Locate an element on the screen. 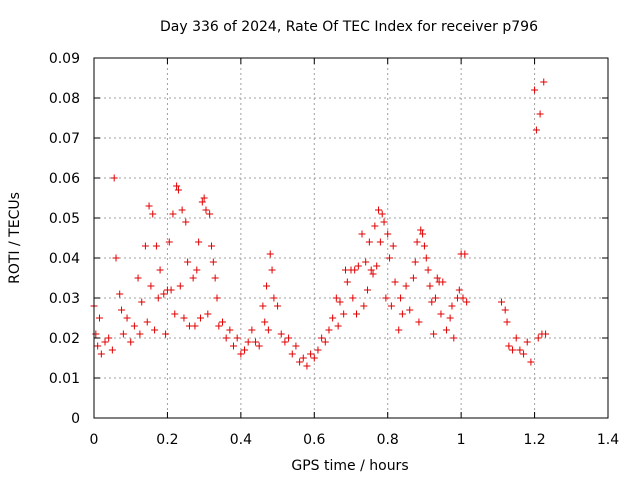  x-tick-label: 1.4 is located at coordinates (608, 440).